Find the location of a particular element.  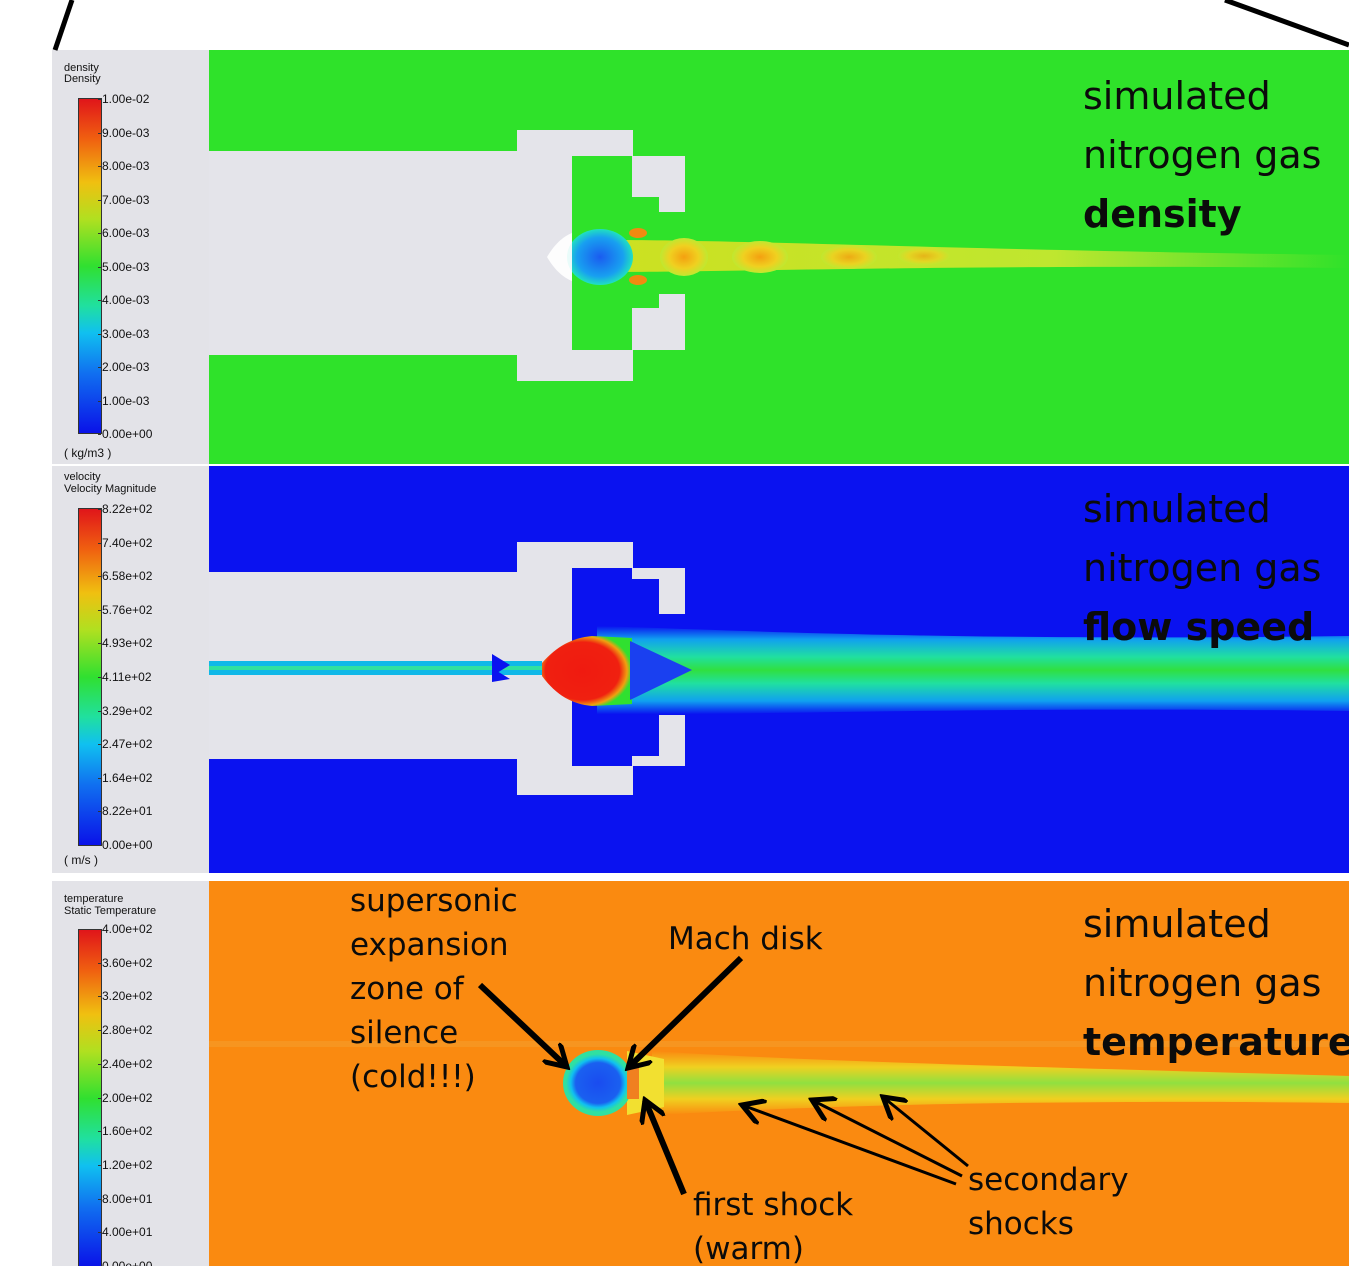

legend-tick-label: 8.00e-03 is located at coordinates (123, 166).